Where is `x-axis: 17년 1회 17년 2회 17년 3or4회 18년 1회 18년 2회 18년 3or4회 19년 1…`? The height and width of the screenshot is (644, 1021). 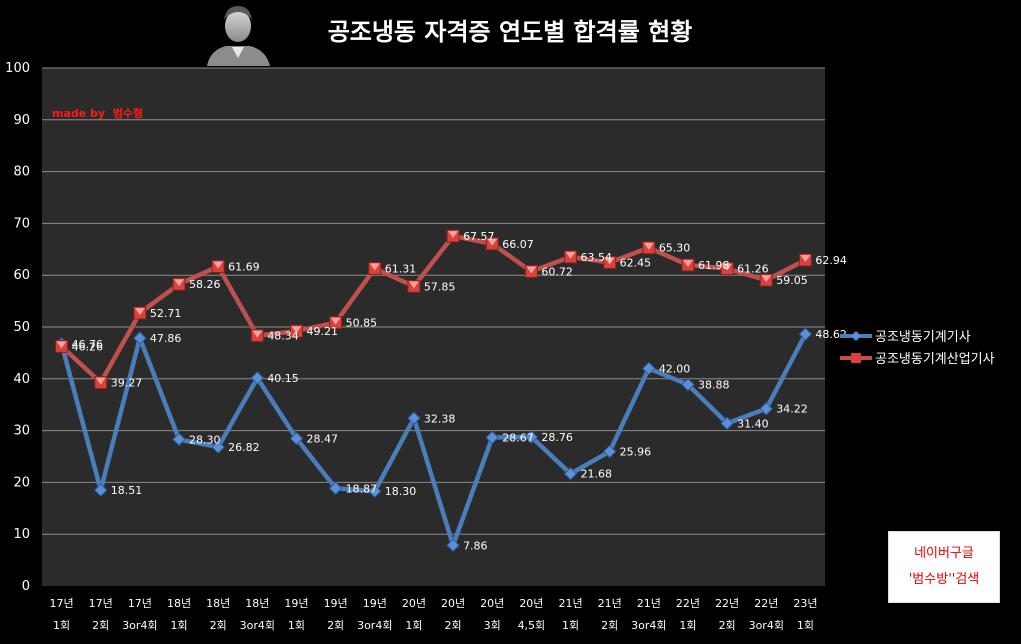 x-axis: 17년 1회 17년 2회 17년 3or4회 18년 1회 18년 2회 18년 3or4회 19년 1… is located at coordinates (434, 614).